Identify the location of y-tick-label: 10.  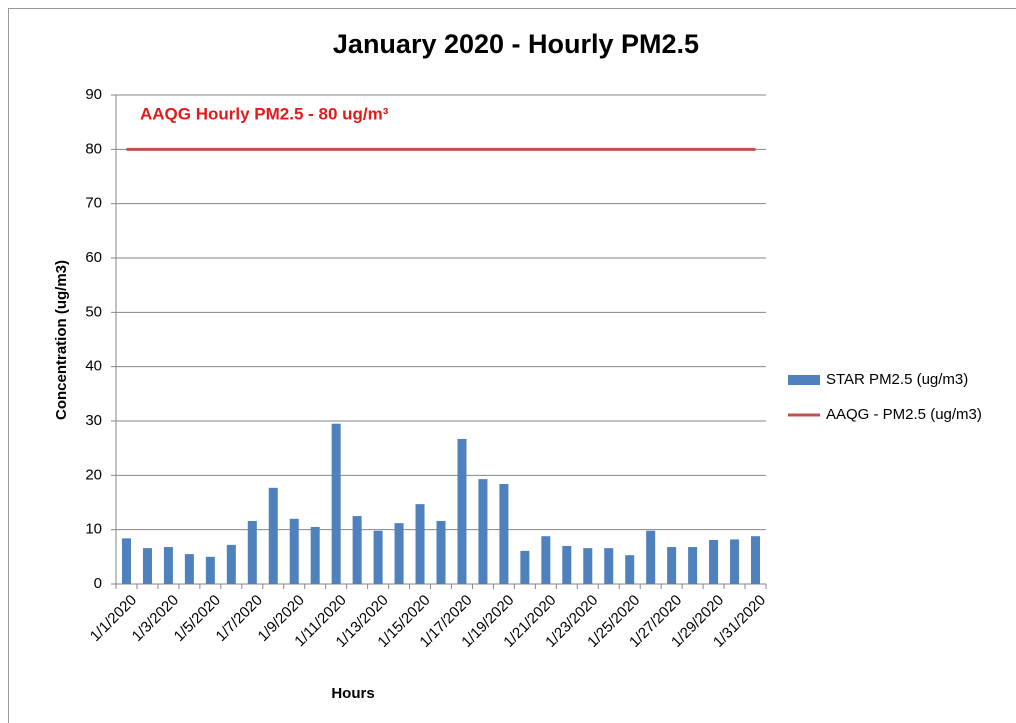
(93, 529).